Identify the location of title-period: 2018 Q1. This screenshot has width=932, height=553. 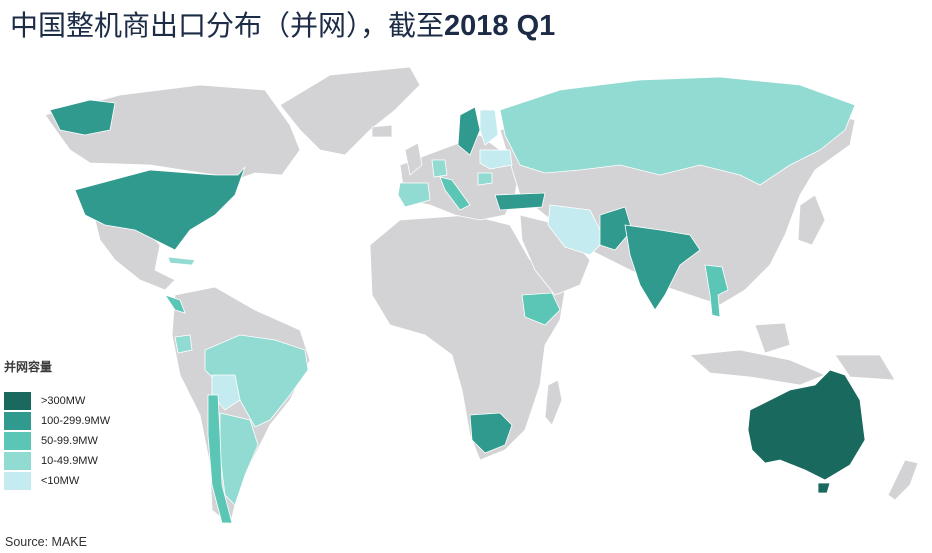
(500, 26).